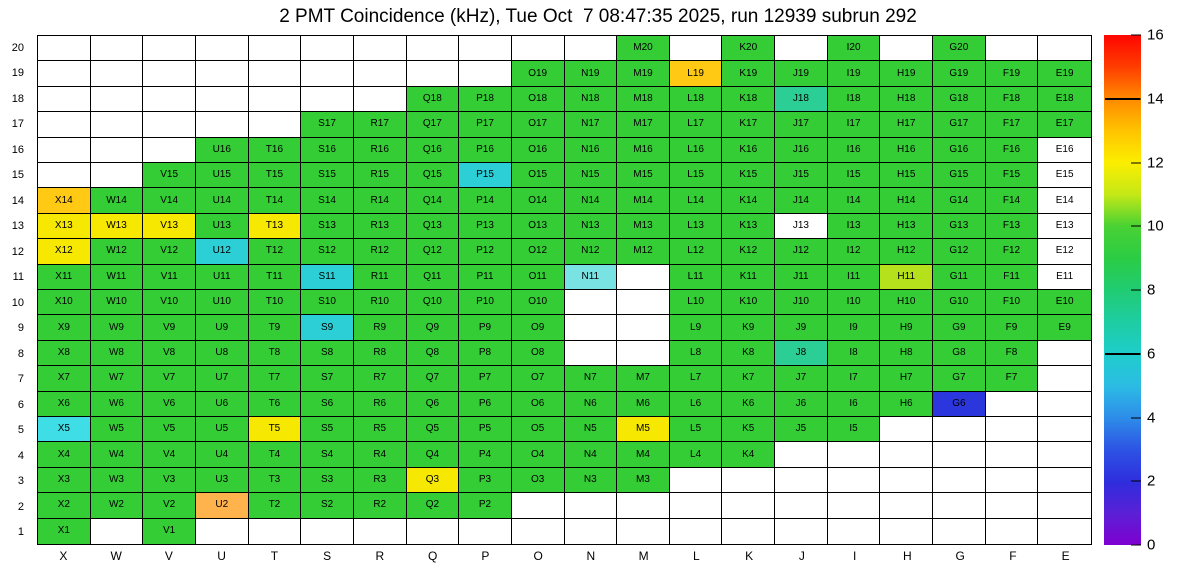  I want to click on x-axis-label: T, so click(274, 556).